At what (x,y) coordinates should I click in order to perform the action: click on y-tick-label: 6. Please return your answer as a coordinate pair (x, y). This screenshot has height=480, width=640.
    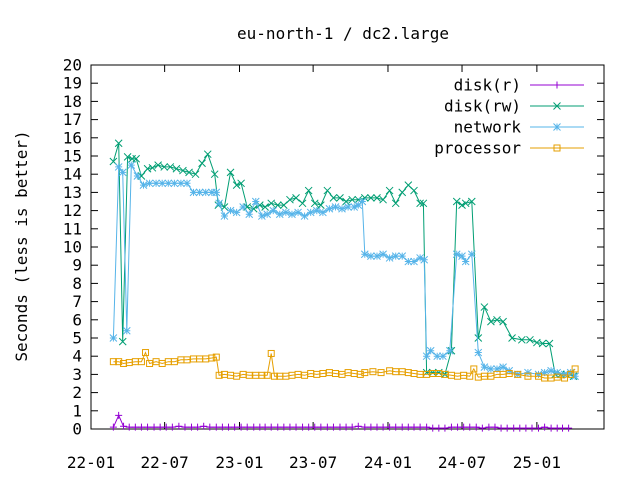
    Looking at the image, I should click on (77, 319).